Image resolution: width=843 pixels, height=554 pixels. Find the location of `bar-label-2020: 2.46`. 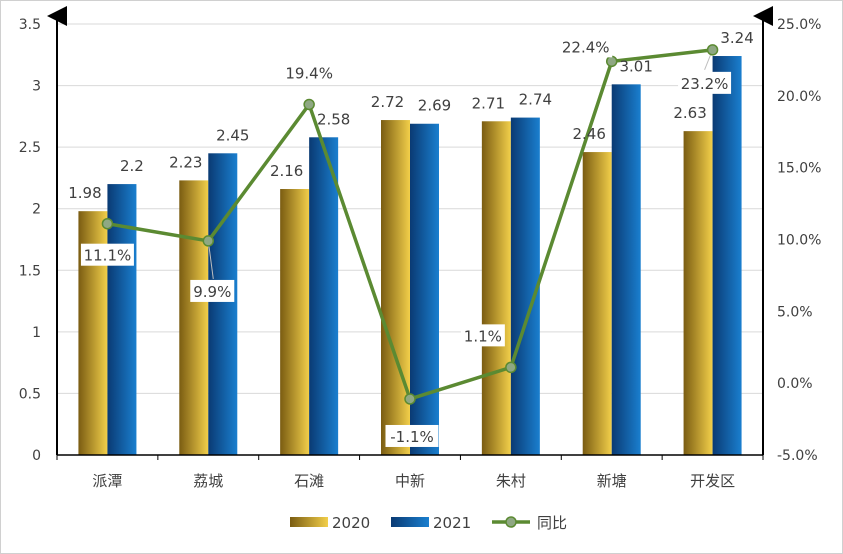

bar-label-2020: 2.46 is located at coordinates (589, 134).